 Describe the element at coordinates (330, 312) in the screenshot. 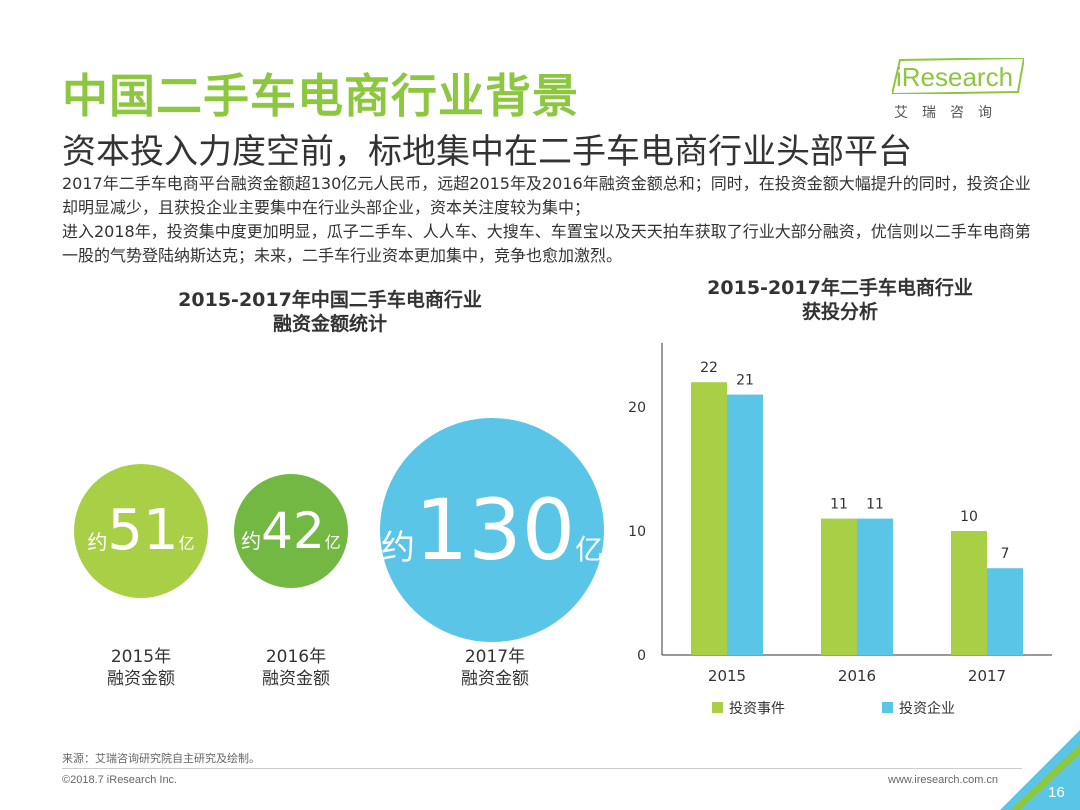

I see `bubble-chart-title: 2015-2017年中国二手车电商行业 融资金额统计` at that location.